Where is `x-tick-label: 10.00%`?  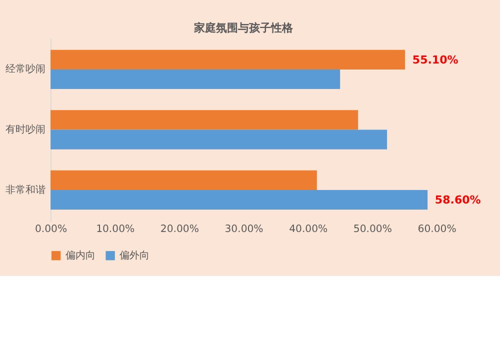
x-tick-label: 10.00% is located at coordinates (116, 230).